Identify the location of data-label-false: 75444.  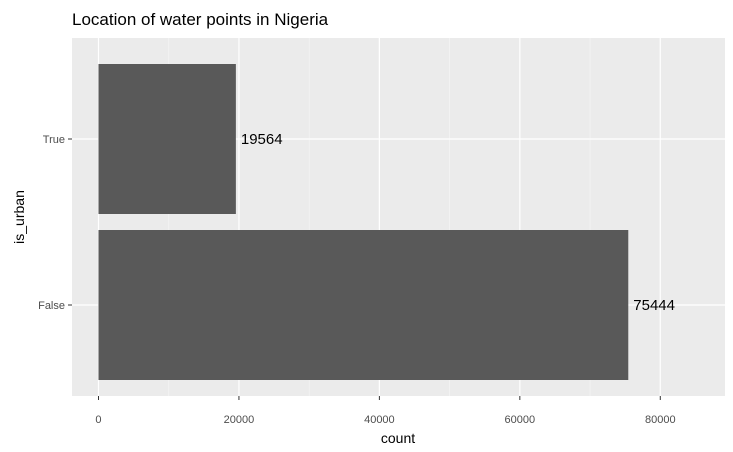
(654, 305).